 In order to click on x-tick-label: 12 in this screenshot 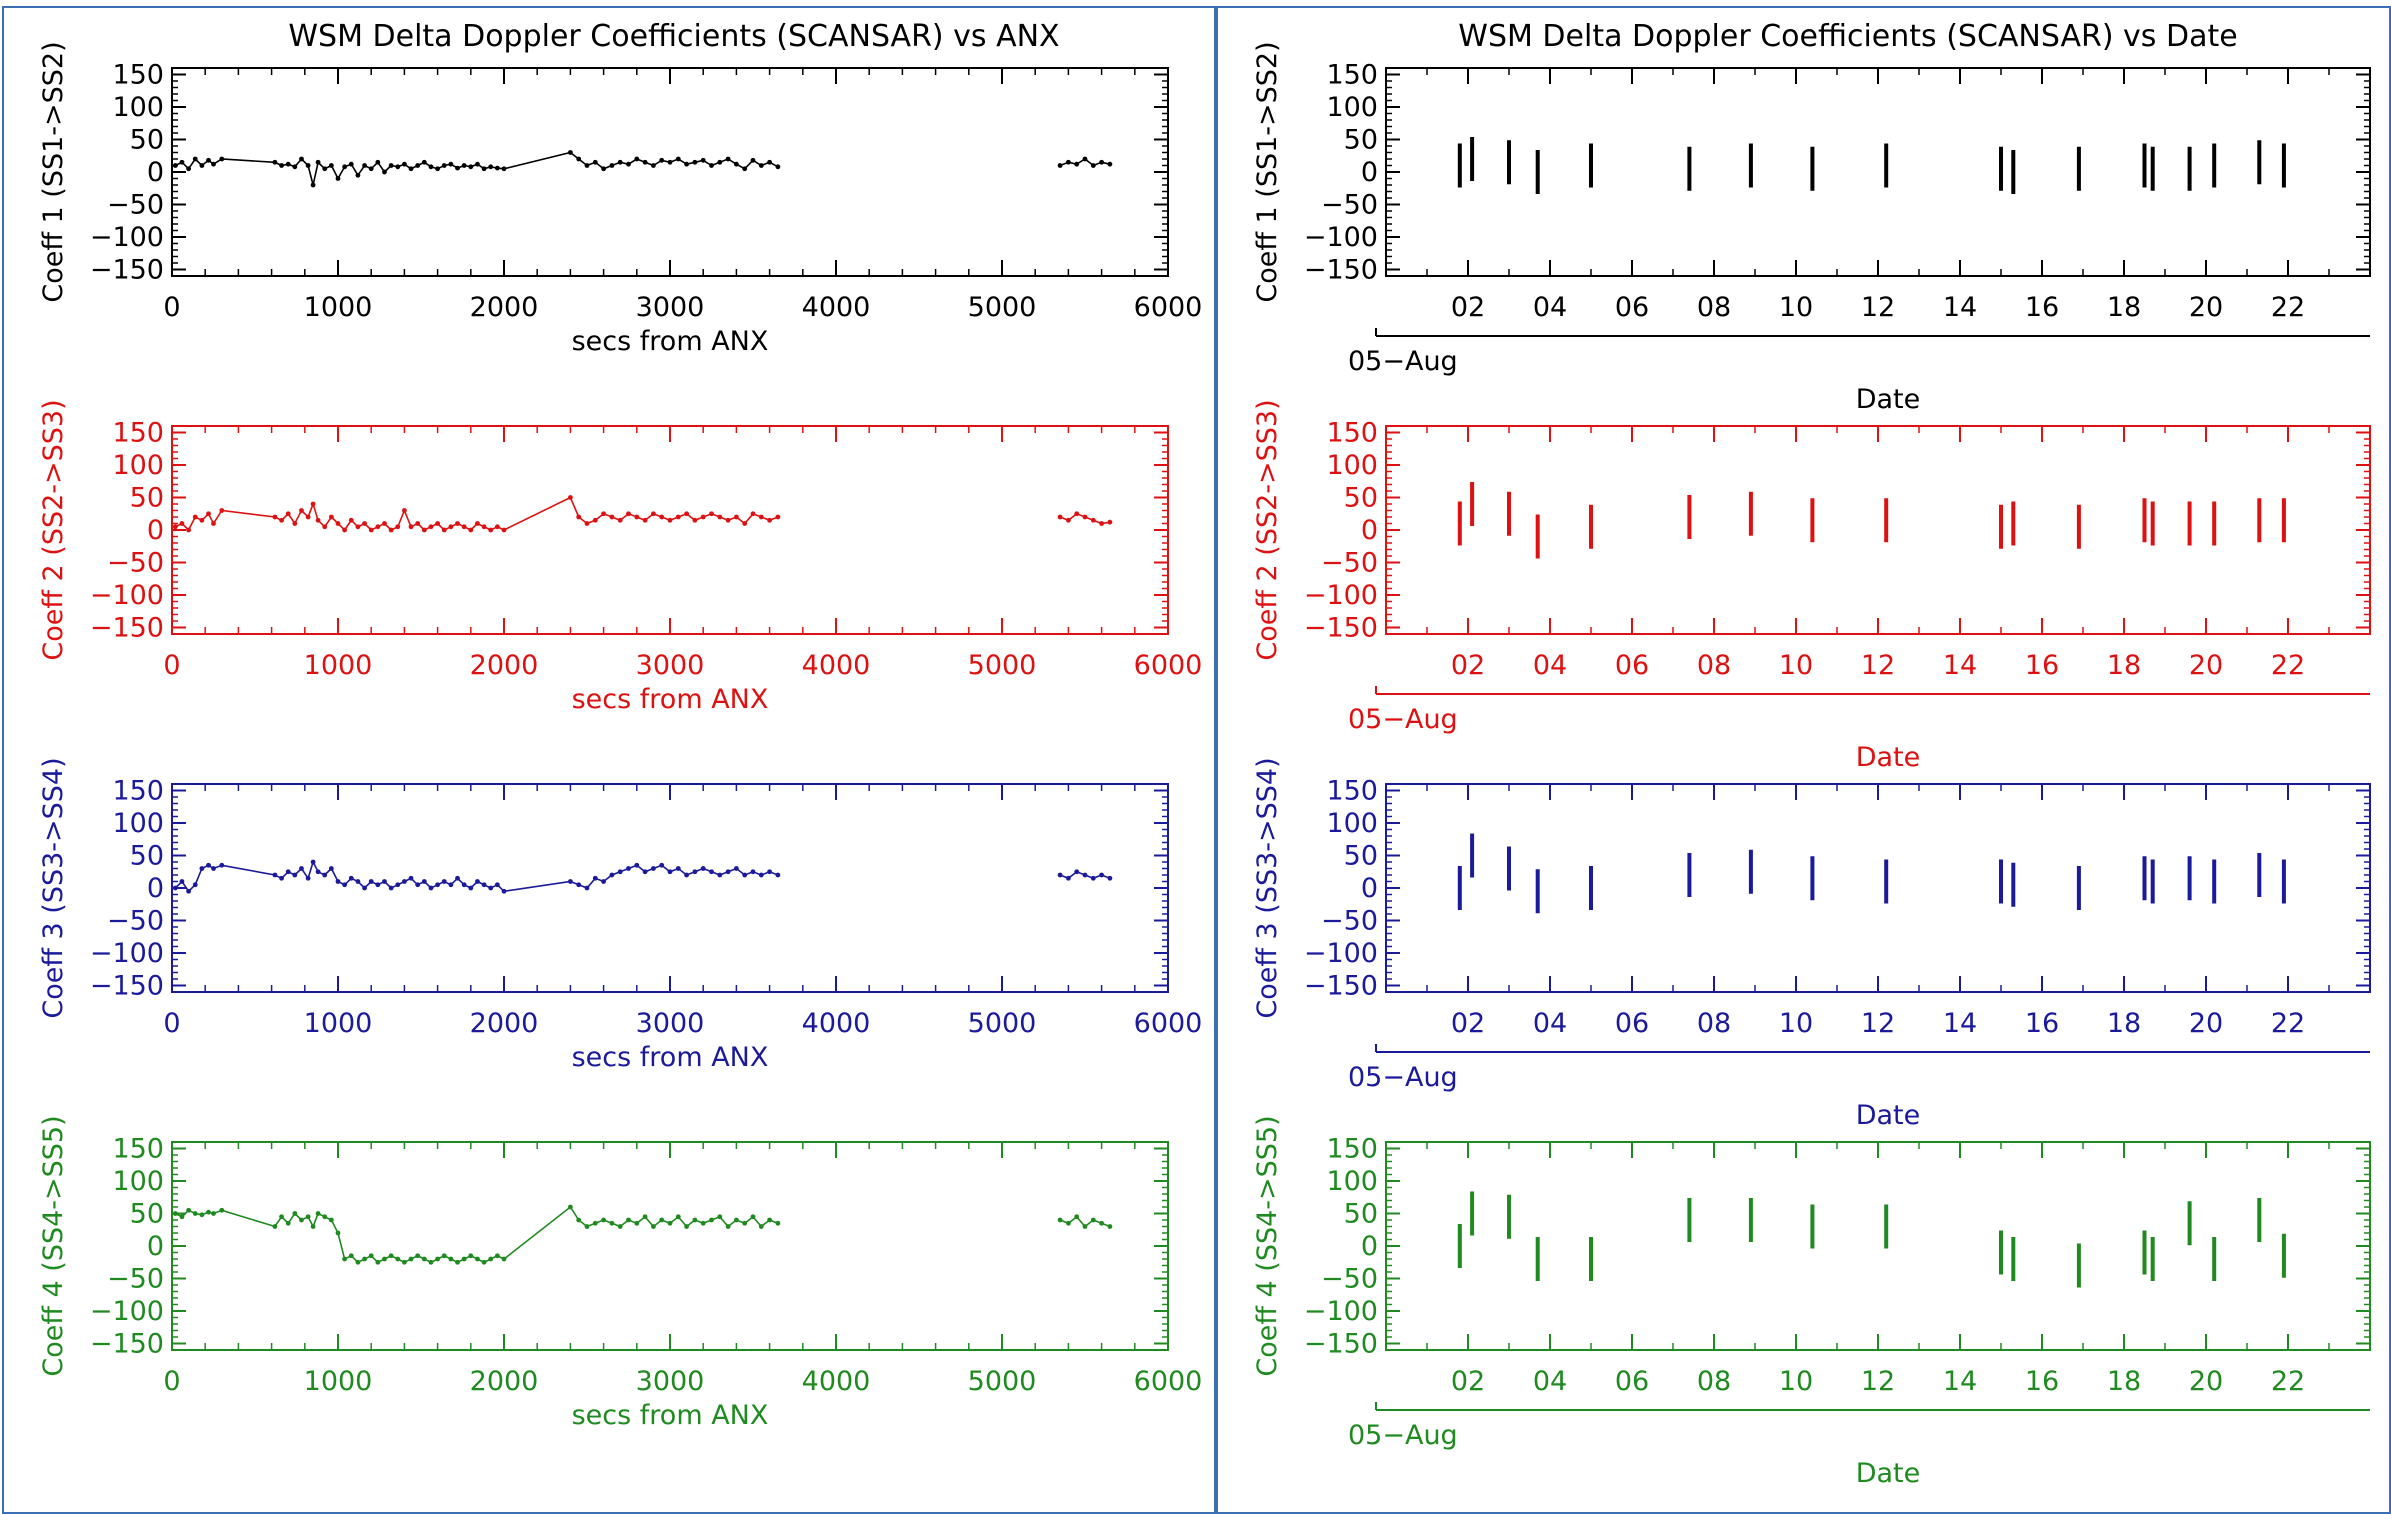, I will do `click(1878, 1381)`.